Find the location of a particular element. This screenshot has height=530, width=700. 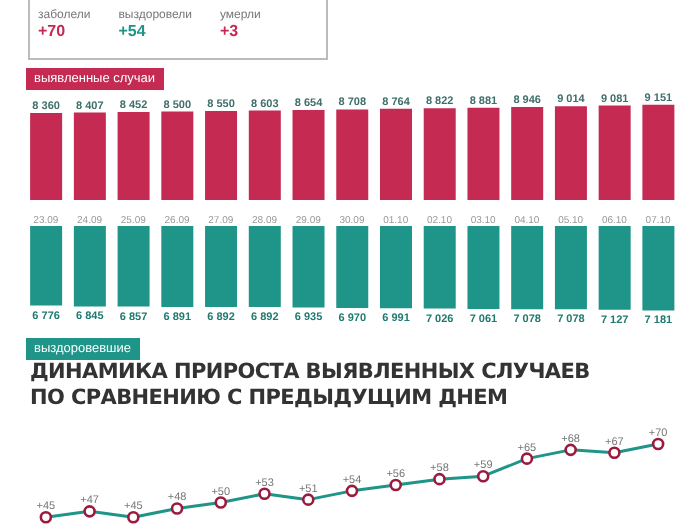

text: +3 is located at coordinates (230, 31).